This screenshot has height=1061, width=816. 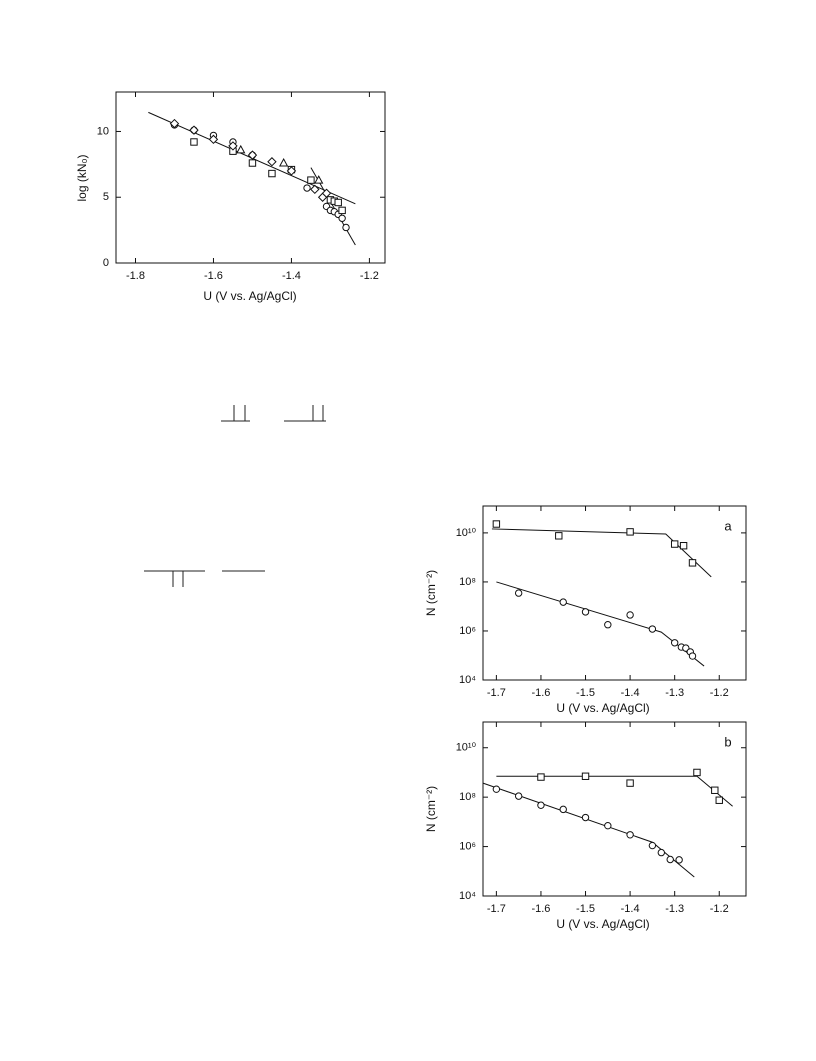 I want to click on y-tick-label: 0, so click(x=106, y=263).